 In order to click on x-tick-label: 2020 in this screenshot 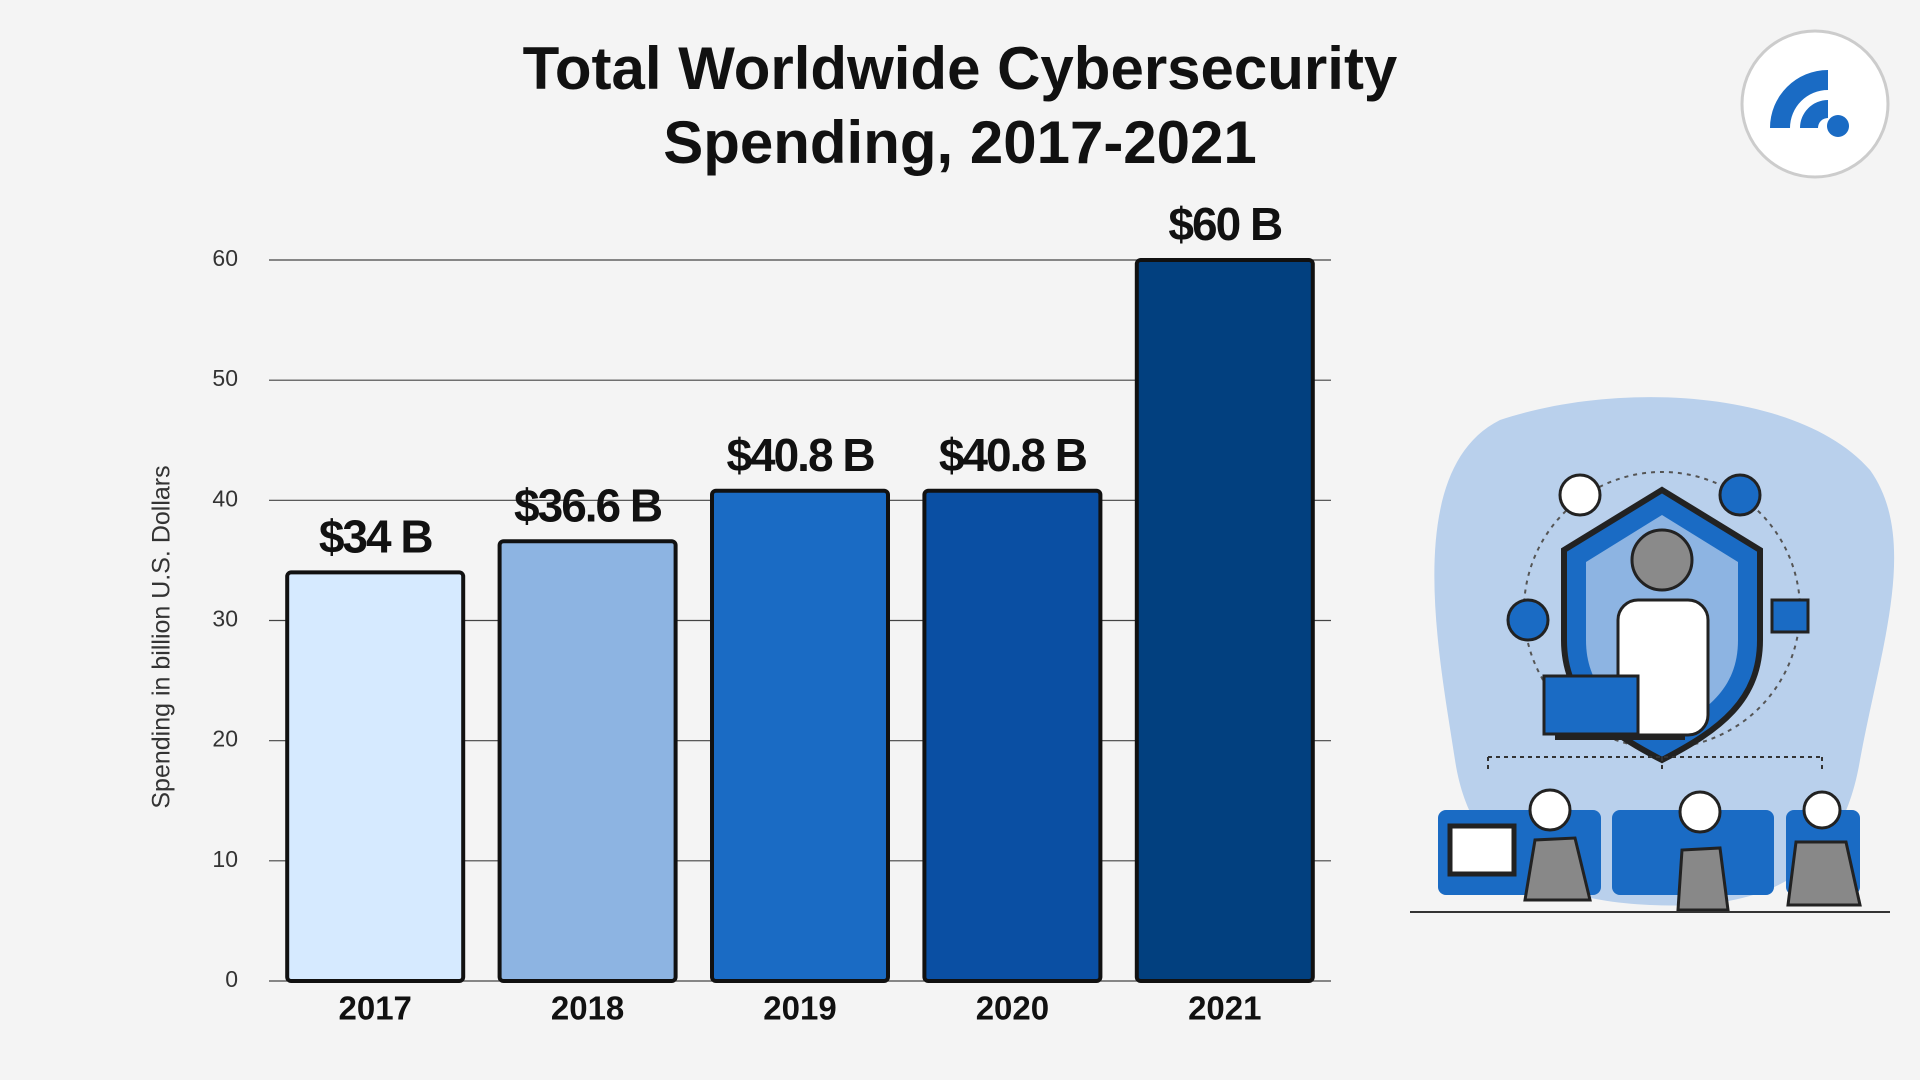, I will do `click(1012, 1008)`.